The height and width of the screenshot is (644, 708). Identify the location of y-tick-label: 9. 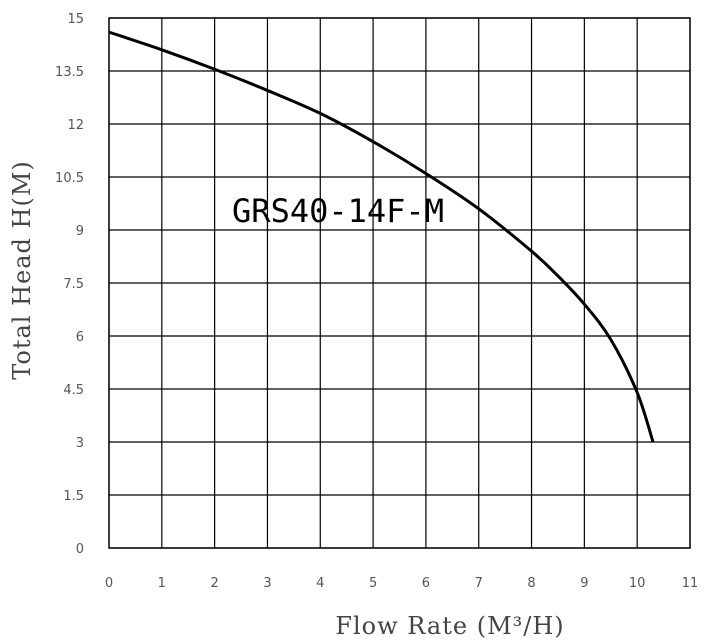
(80, 231).